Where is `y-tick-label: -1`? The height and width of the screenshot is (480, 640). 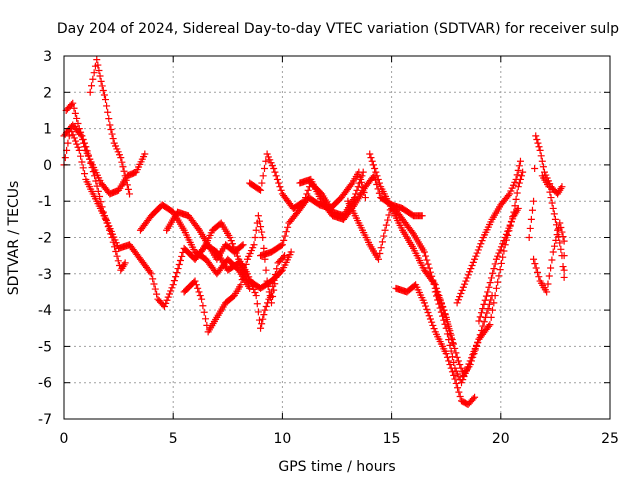 y-tick-label: -1 is located at coordinates (45, 202).